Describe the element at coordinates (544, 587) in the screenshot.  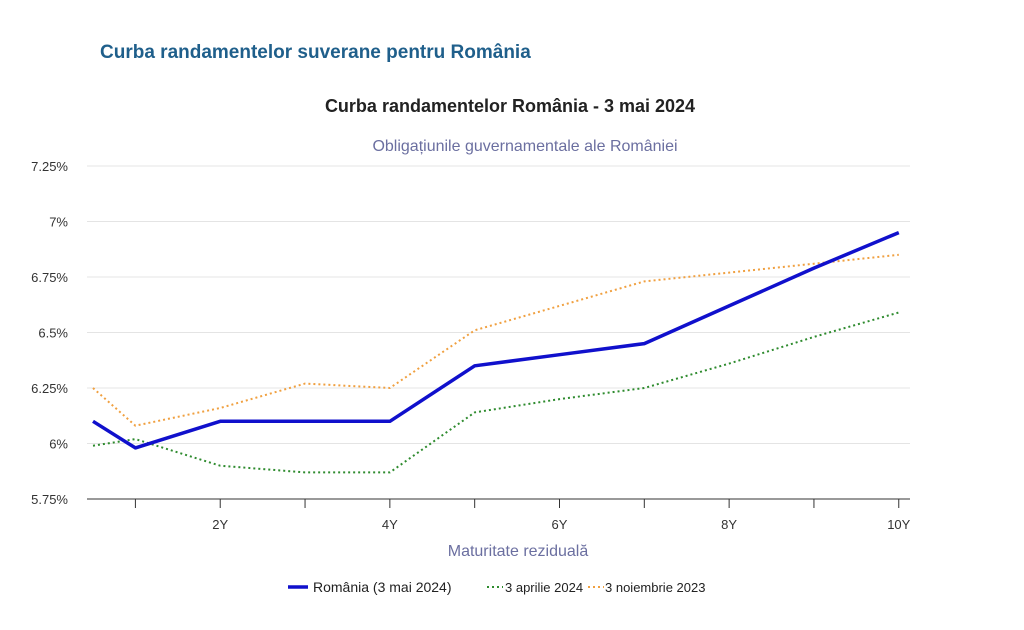
I see `legend-label: 3 aprilie 2024` at that location.